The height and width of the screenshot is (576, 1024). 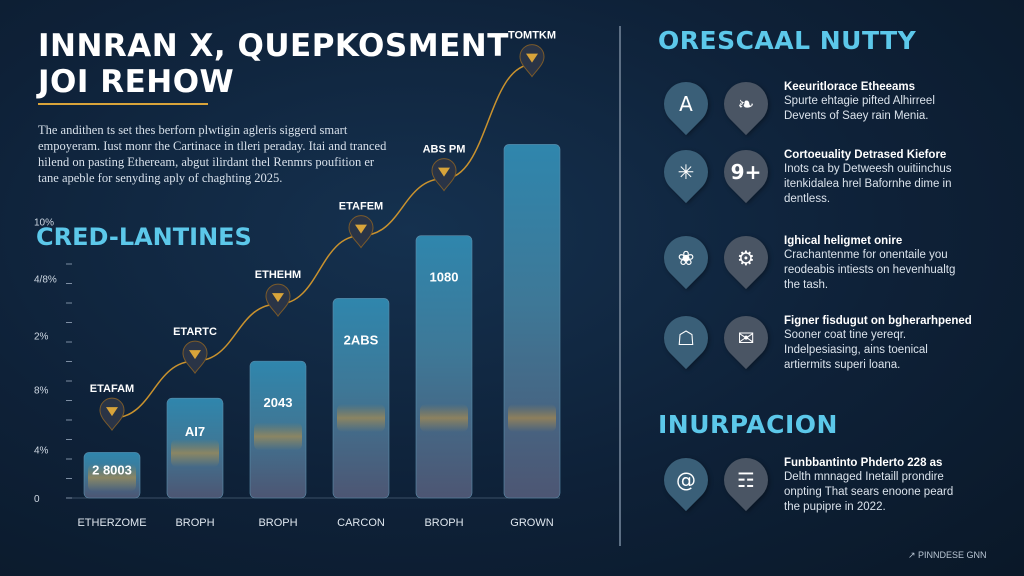 I want to click on section-title-primary: ORESCAAL NUTTY, so click(x=787, y=40).